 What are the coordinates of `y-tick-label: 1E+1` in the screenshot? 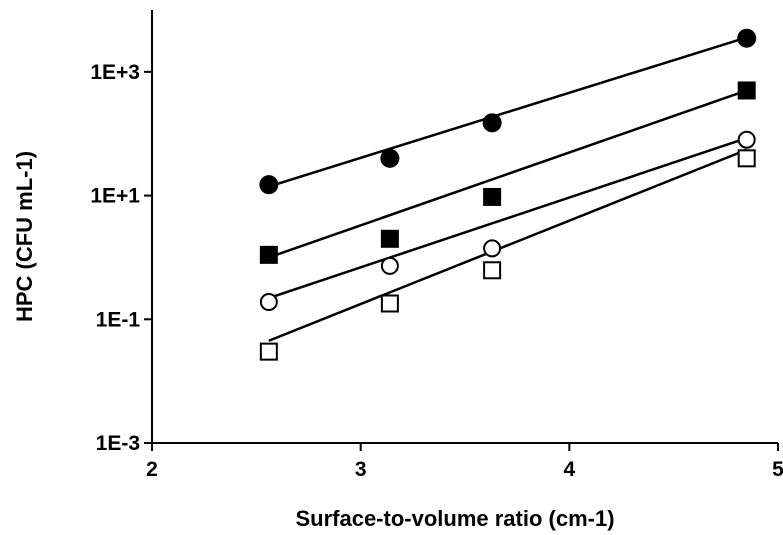 It's located at (115, 196).